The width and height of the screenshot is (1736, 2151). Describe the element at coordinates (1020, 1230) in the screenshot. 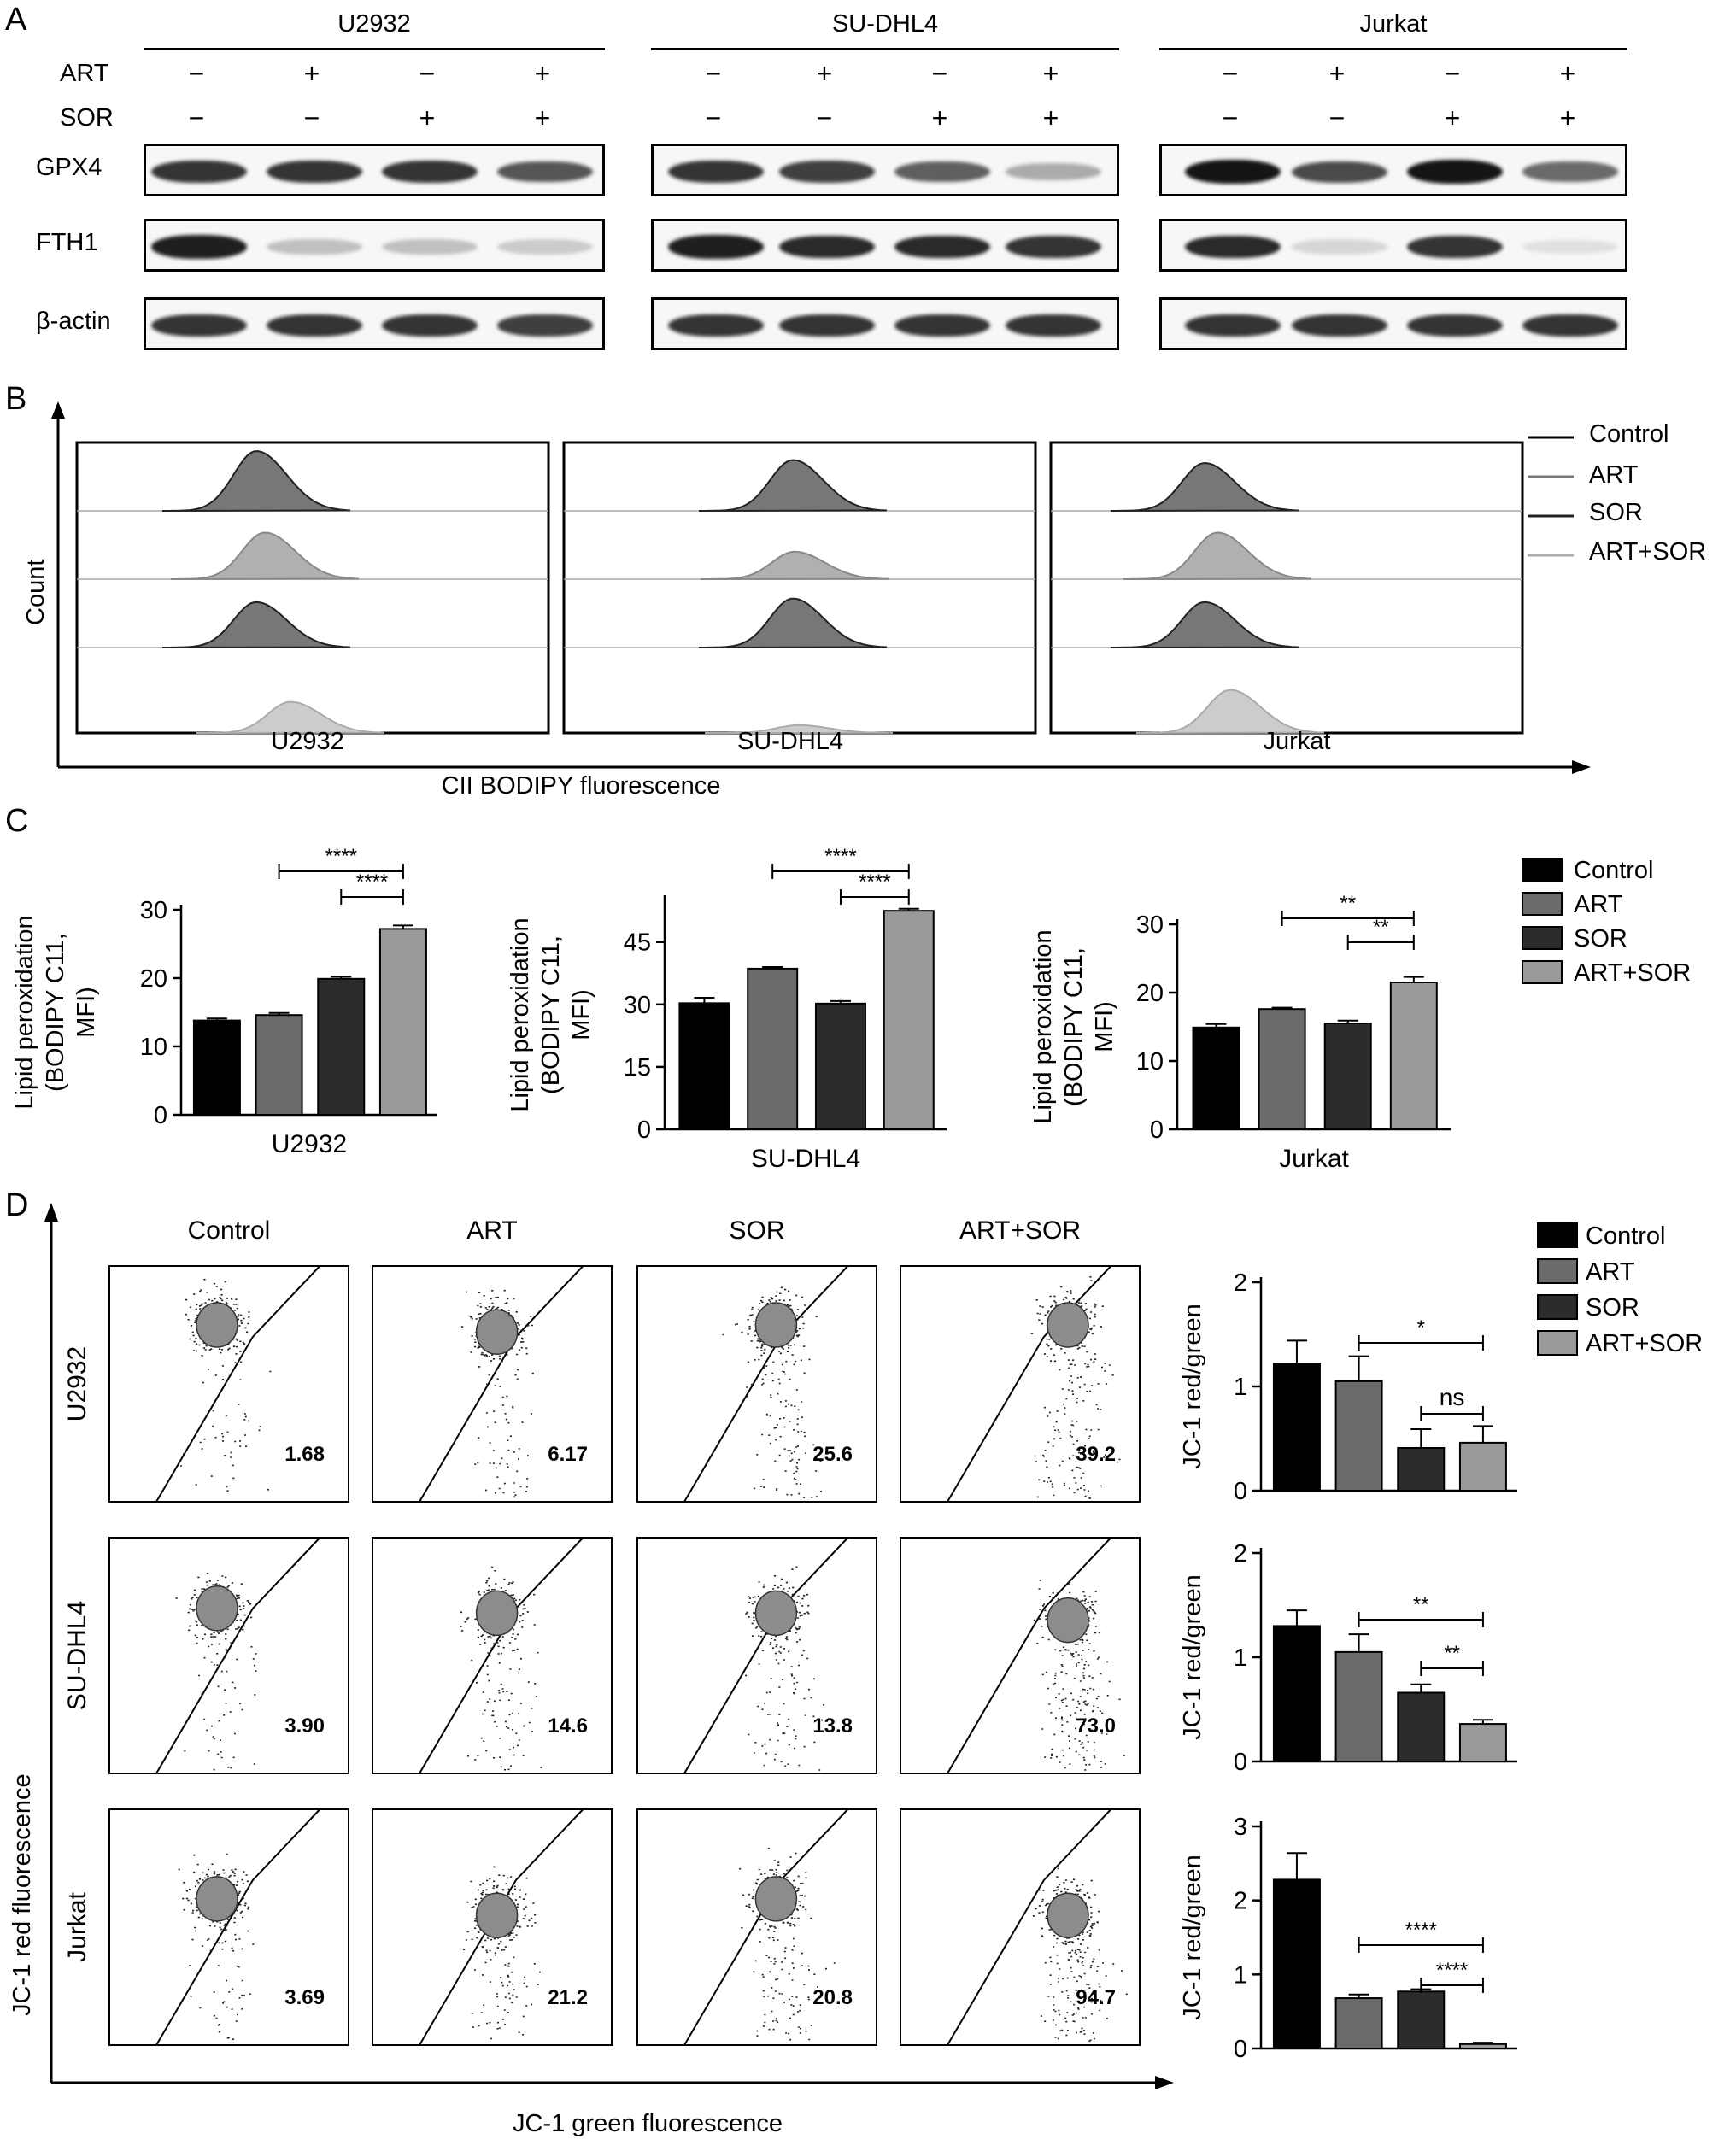

I see `jc1-column-label: ART+SOR` at that location.